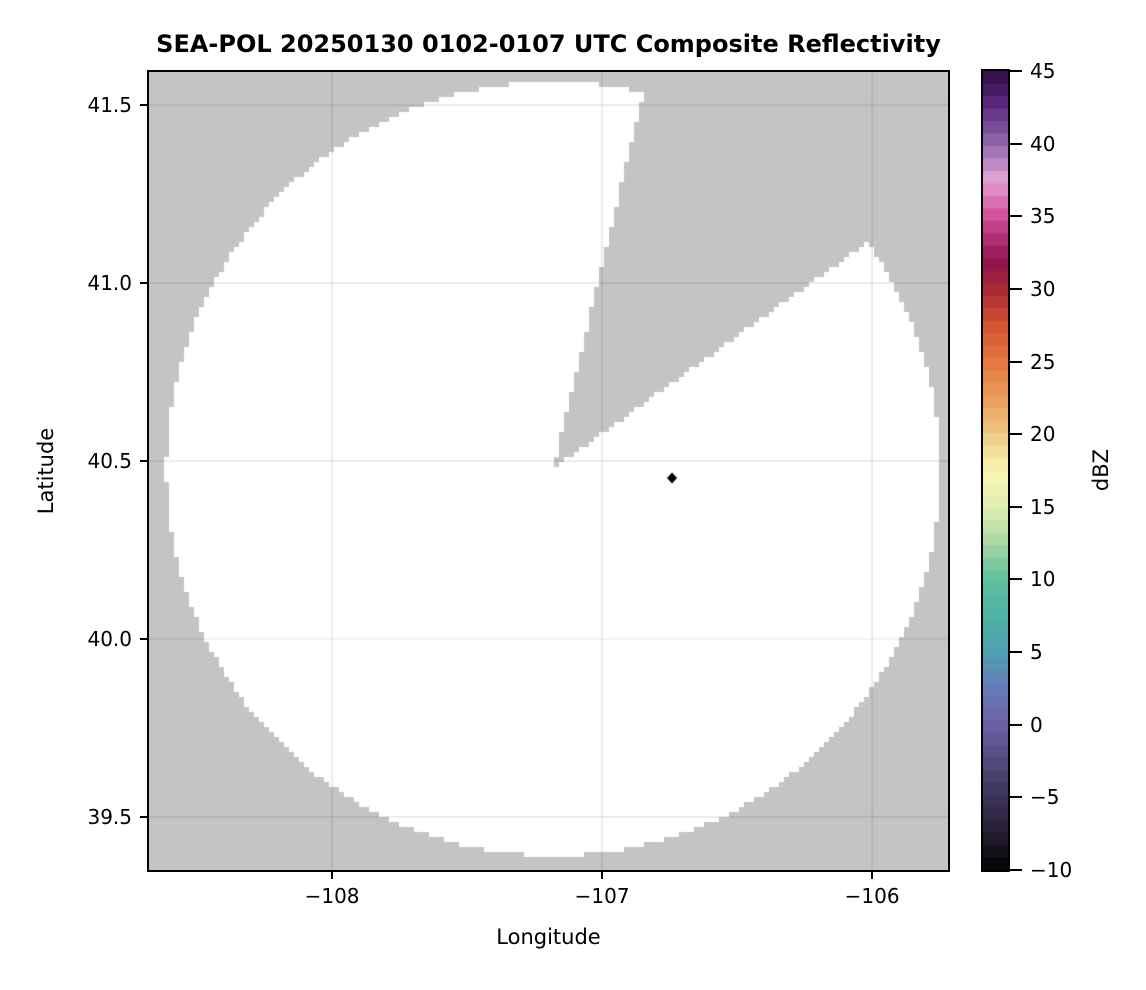 The image size is (1146, 990). What do you see at coordinates (548, 937) in the screenshot?
I see `x-axis-label: Longitude` at bounding box center [548, 937].